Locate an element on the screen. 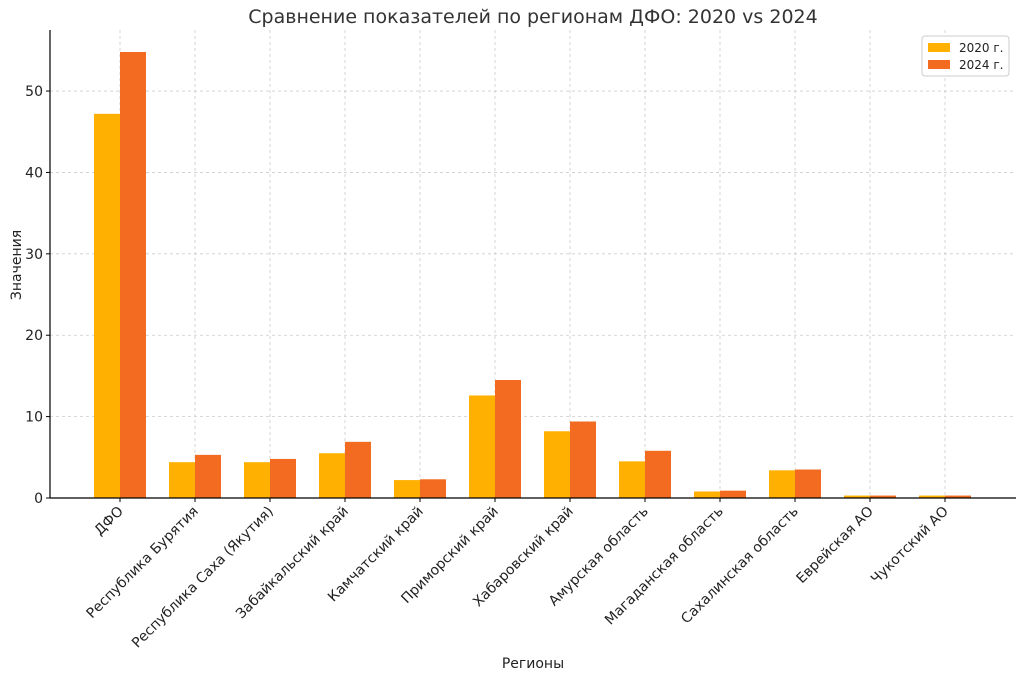 This screenshot has width=1024, height=680. legend-label: 2024 г. is located at coordinates (981, 65).